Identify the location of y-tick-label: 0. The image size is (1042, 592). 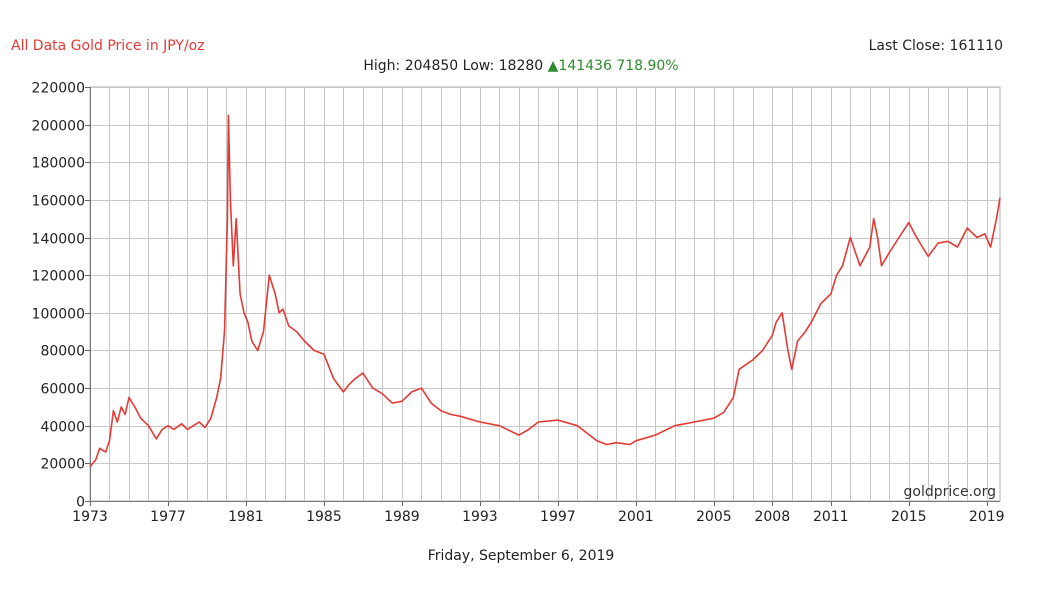
(80, 503).